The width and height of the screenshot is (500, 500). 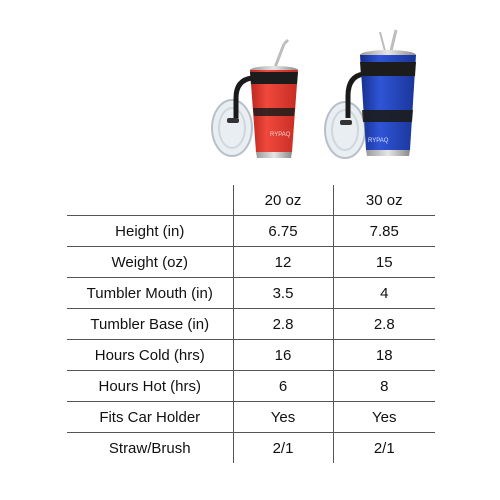 What do you see at coordinates (282, 355) in the screenshot?
I see `value-20oz: 16` at bounding box center [282, 355].